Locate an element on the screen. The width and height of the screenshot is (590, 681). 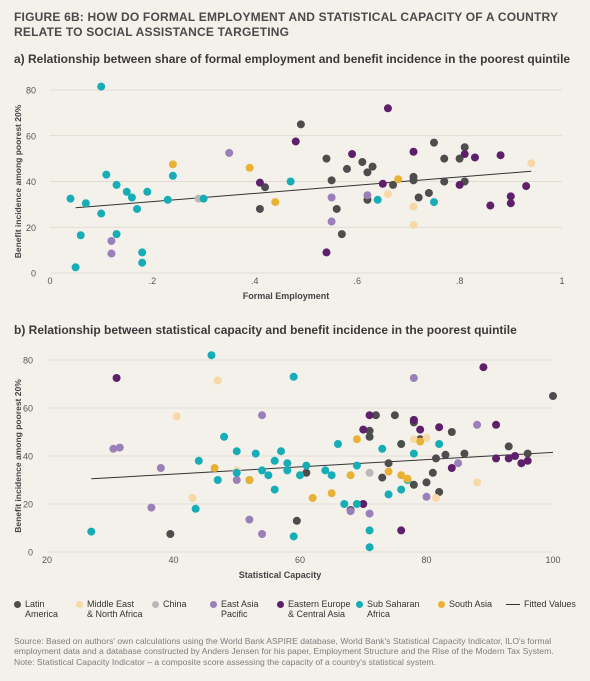
x-tick-label: 80 is located at coordinates (426, 560).